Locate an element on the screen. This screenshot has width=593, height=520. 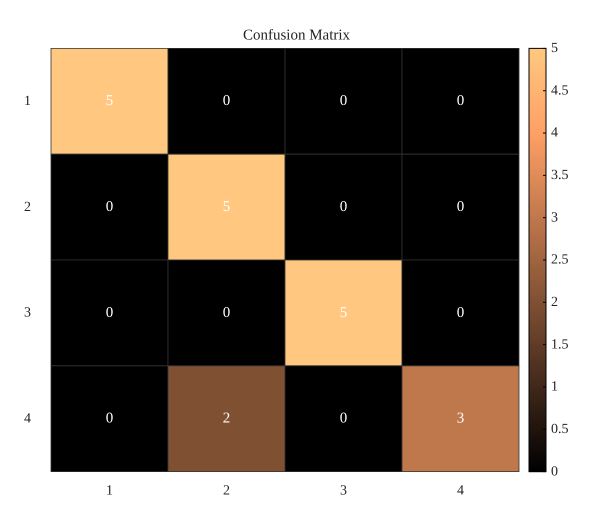
color-bar-label: 5 is located at coordinates (554, 48).